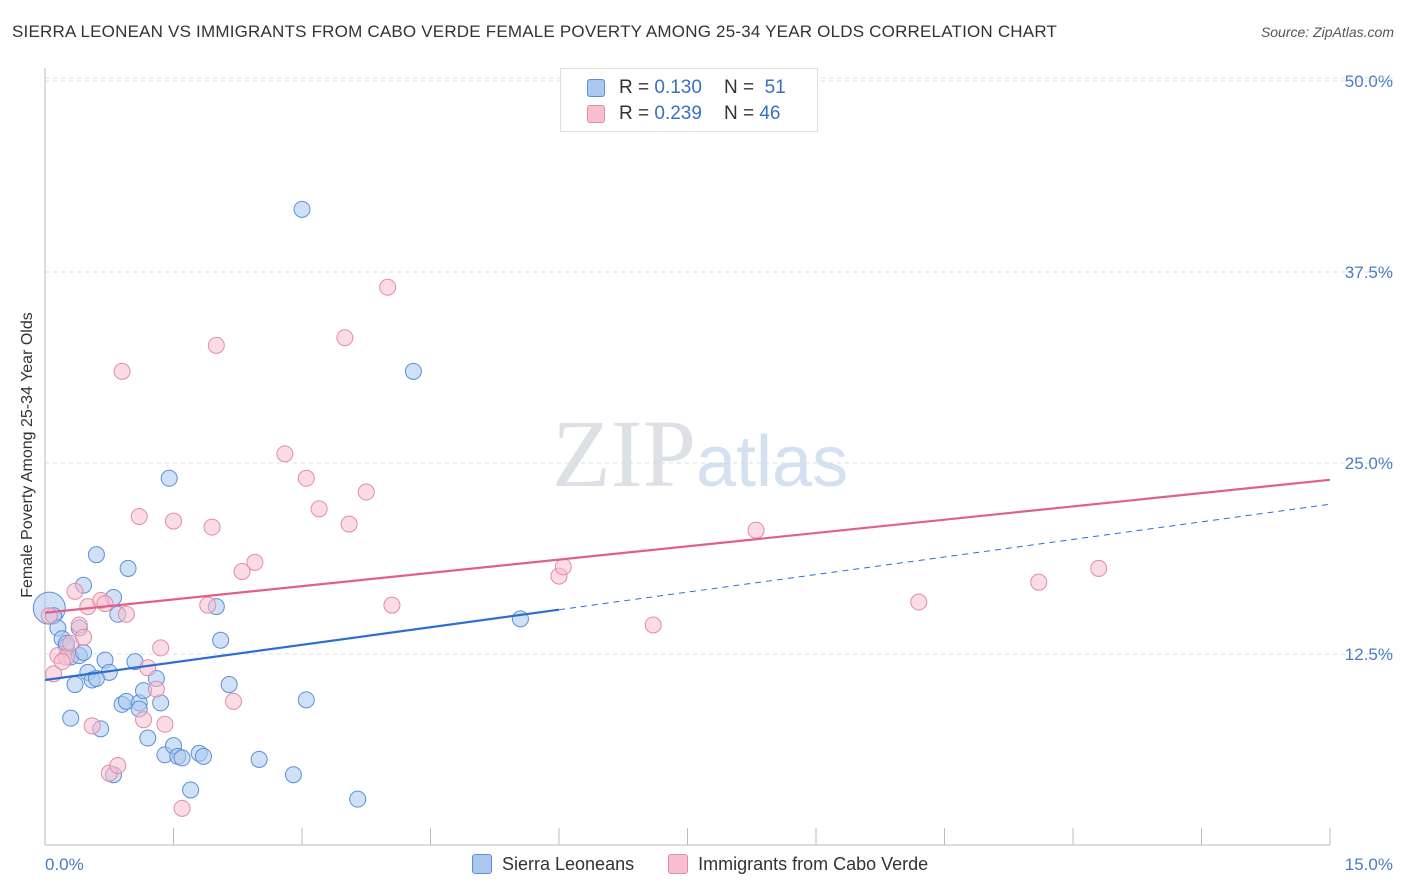 Image resolution: width=1406 pixels, height=892 pixels. I want to click on legend-row-sierra-leoneans: R = 0.130 N = 51, so click(686, 88).